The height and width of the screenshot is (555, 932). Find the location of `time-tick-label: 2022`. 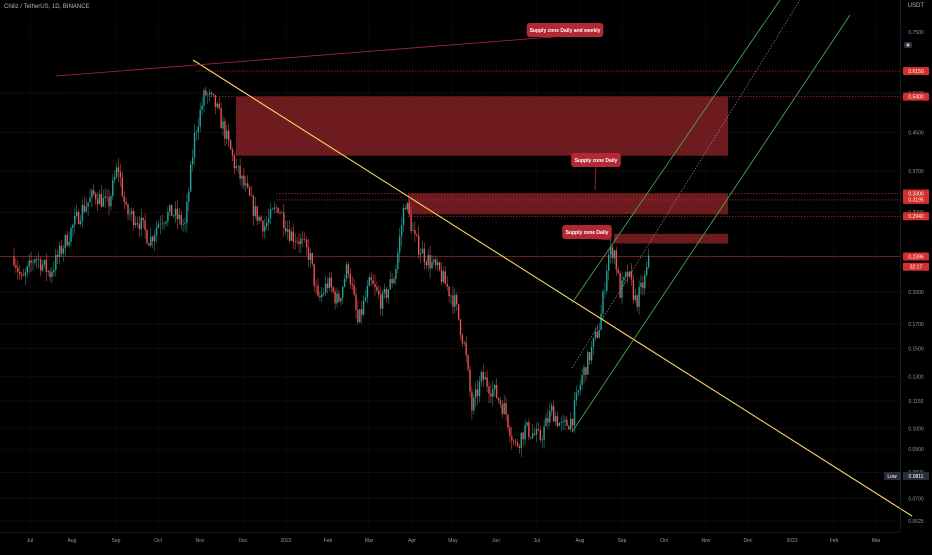

time-tick-label: 2022 is located at coordinates (285, 541).